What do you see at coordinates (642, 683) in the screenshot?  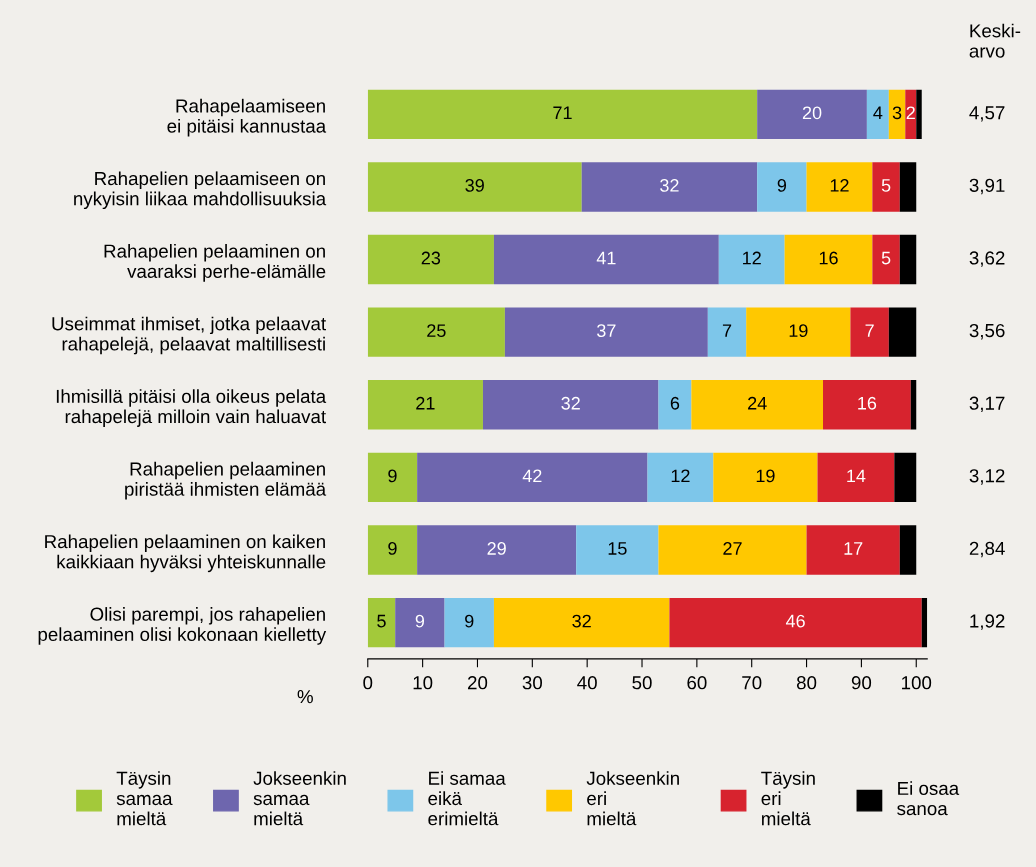 I see `x-tick-label: 50` at bounding box center [642, 683].